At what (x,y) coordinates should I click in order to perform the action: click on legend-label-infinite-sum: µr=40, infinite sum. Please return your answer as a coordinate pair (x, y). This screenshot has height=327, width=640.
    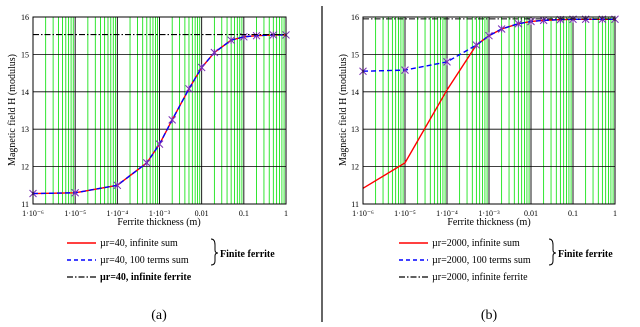
    Looking at the image, I should click on (139, 243).